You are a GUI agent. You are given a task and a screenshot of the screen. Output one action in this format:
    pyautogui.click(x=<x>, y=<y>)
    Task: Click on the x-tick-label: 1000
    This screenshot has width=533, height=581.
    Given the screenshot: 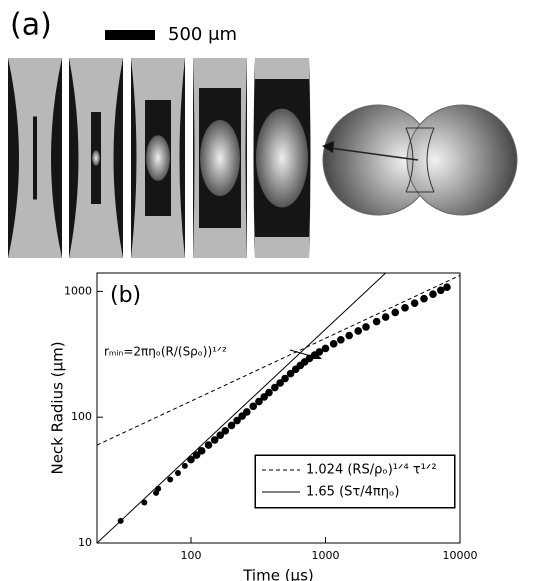 What is the action you would take?
    pyautogui.click(x=326, y=555)
    